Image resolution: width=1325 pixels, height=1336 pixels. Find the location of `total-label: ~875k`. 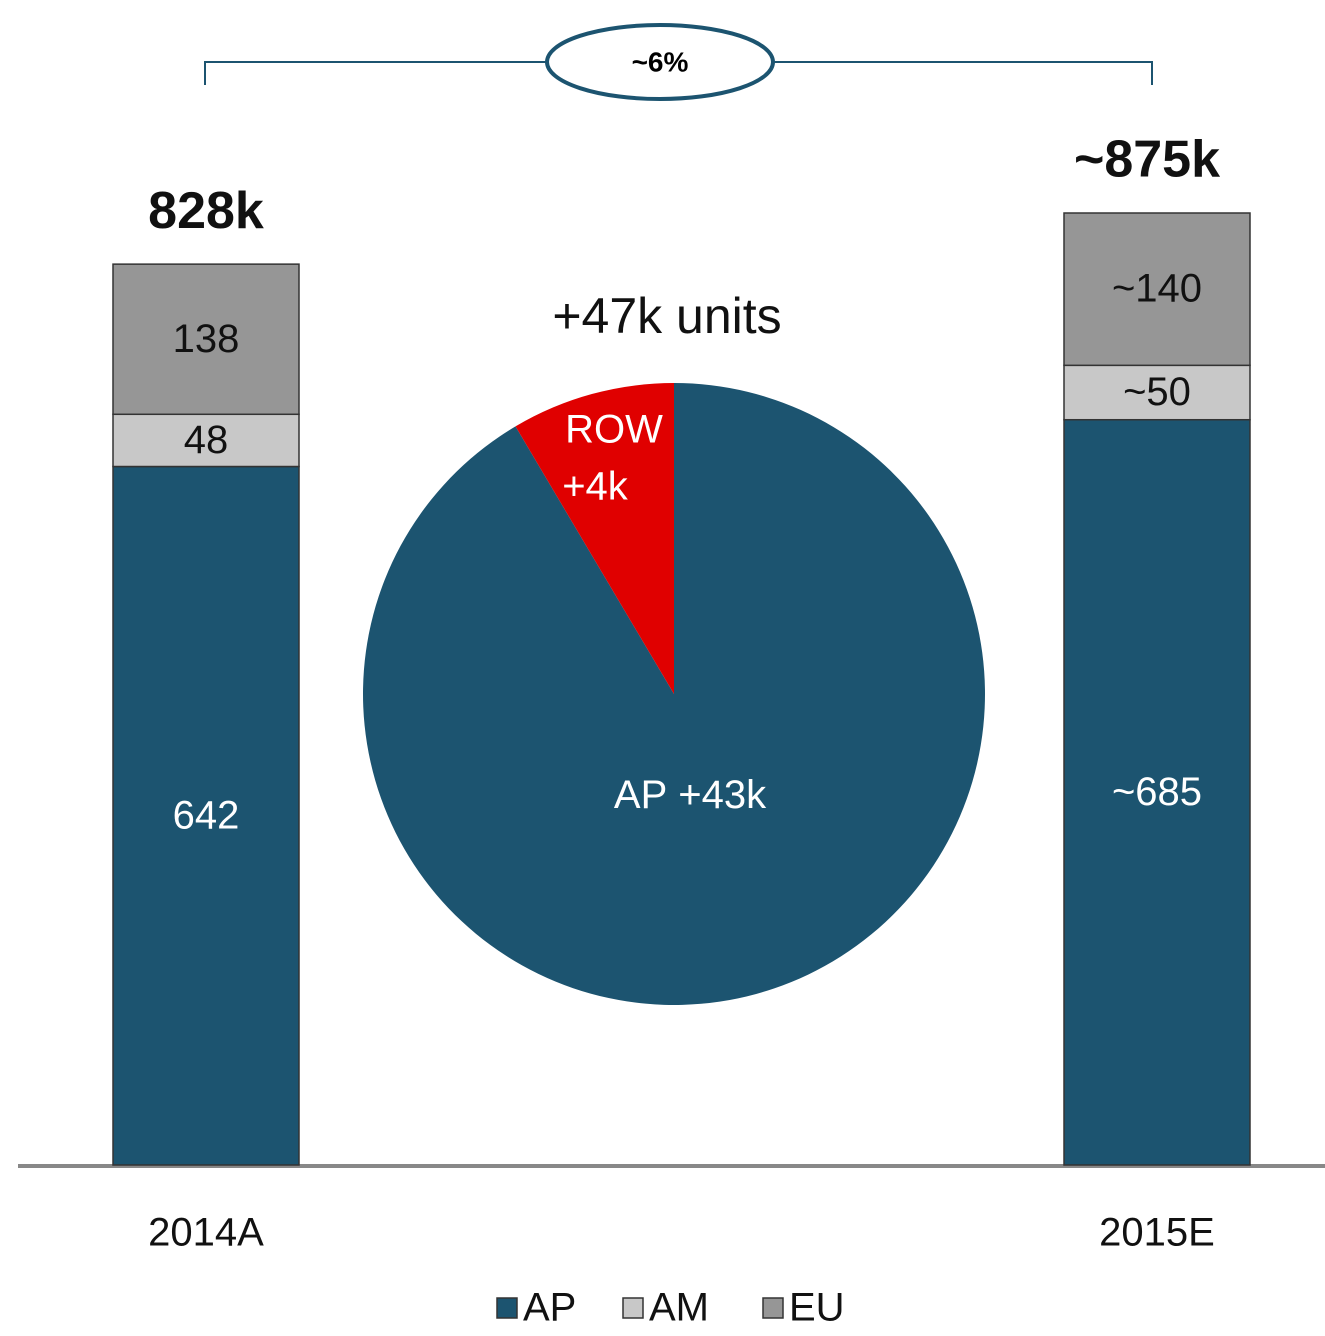

total-label: ~875k is located at coordinates (1147, 160).